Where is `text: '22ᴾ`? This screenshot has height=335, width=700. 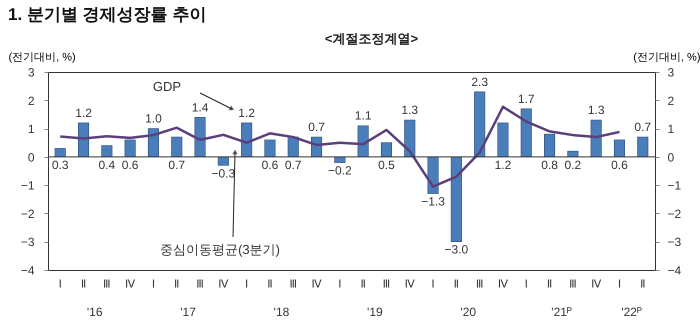
text: '22ᴾ is located at coordinates (631, 312).